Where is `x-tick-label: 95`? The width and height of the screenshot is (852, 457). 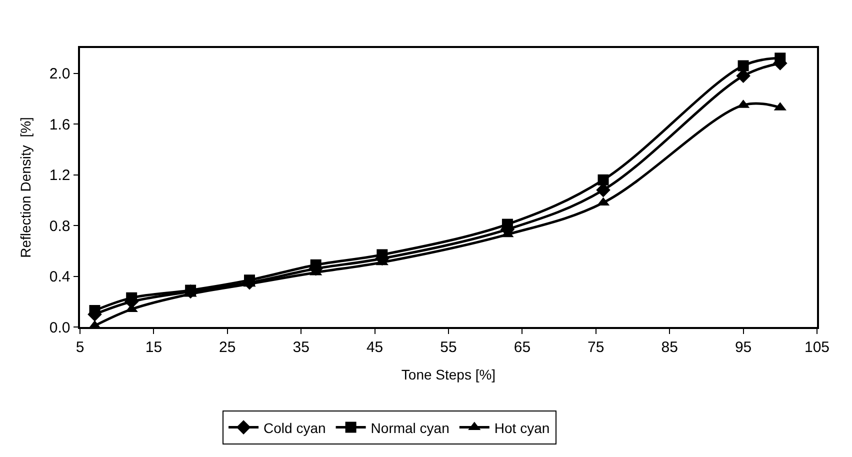 x-tick-label: 95 is located at coordinates (743, 347).